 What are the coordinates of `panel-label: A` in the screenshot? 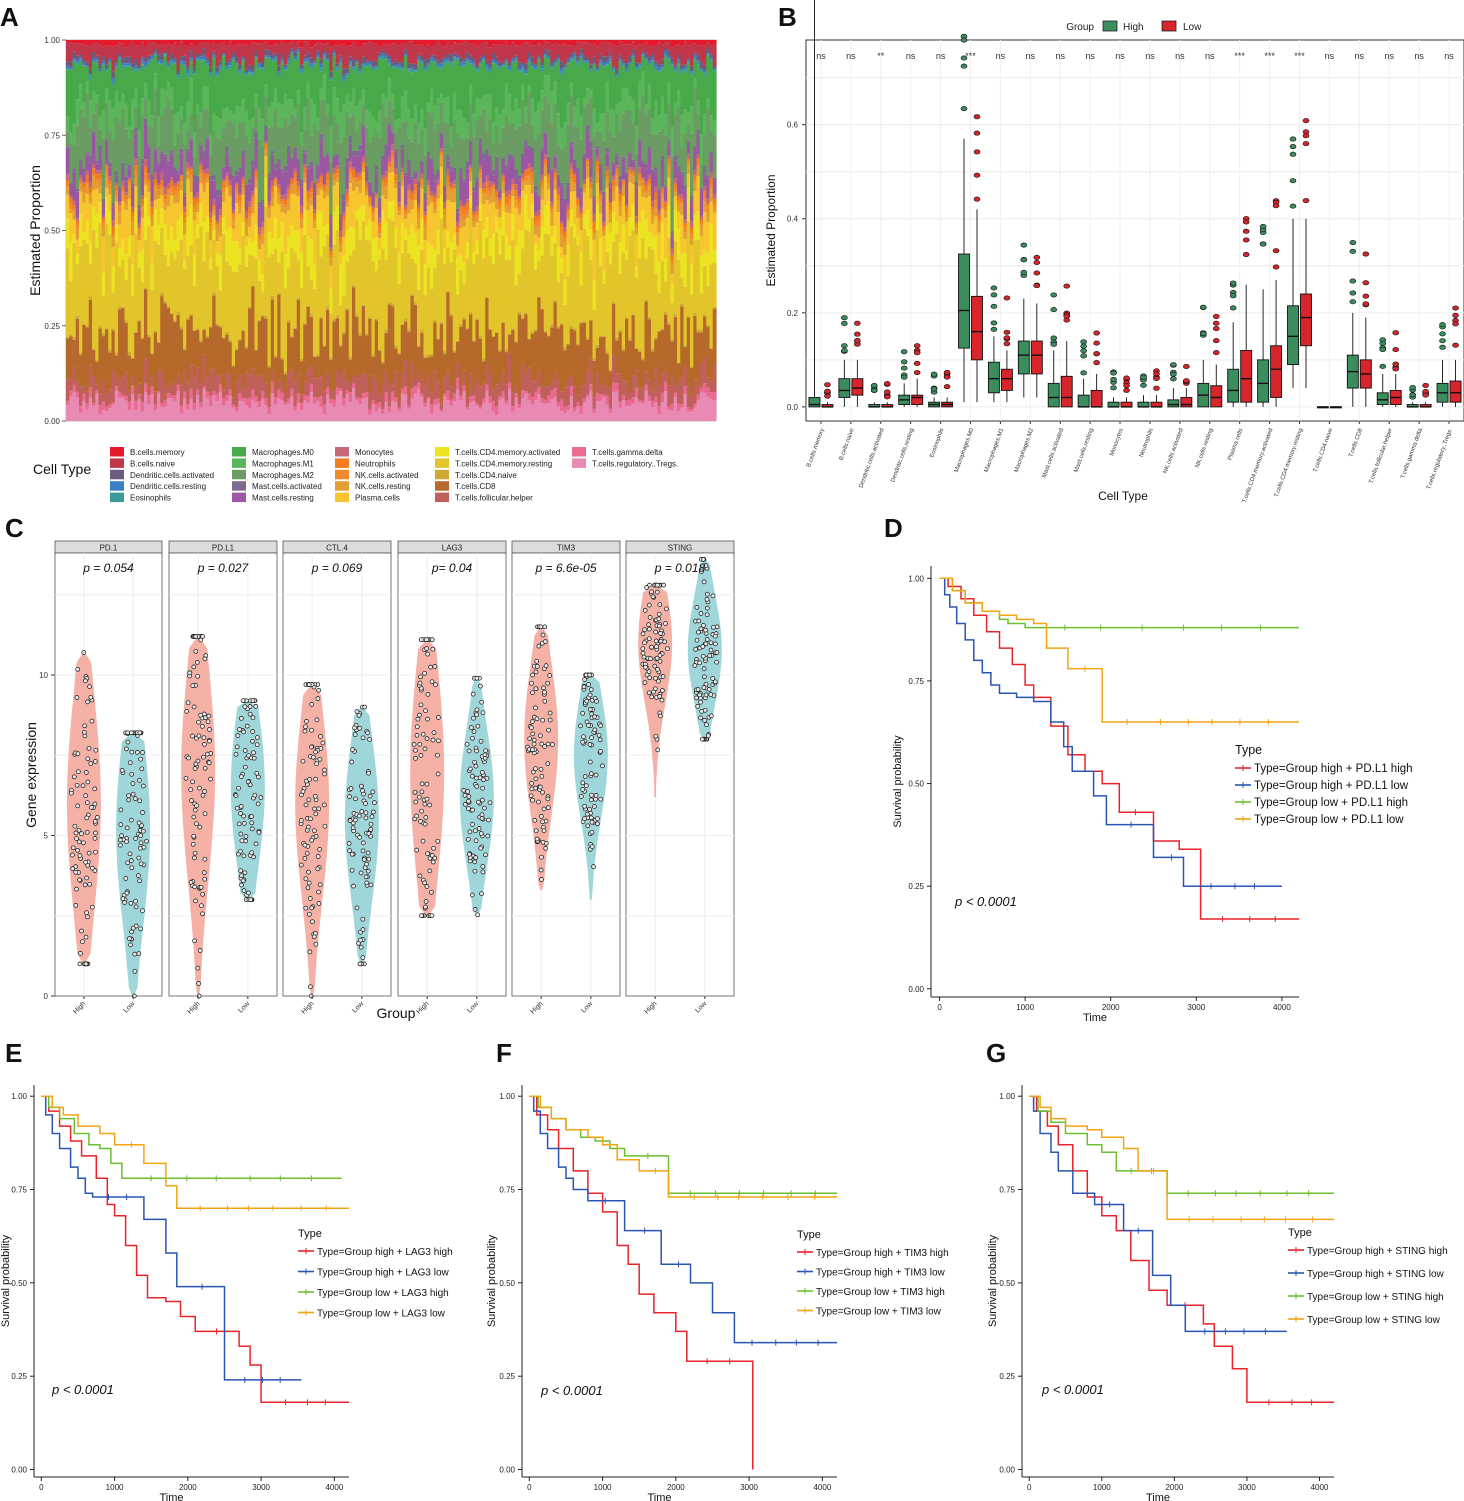 It's located at (9, 17).